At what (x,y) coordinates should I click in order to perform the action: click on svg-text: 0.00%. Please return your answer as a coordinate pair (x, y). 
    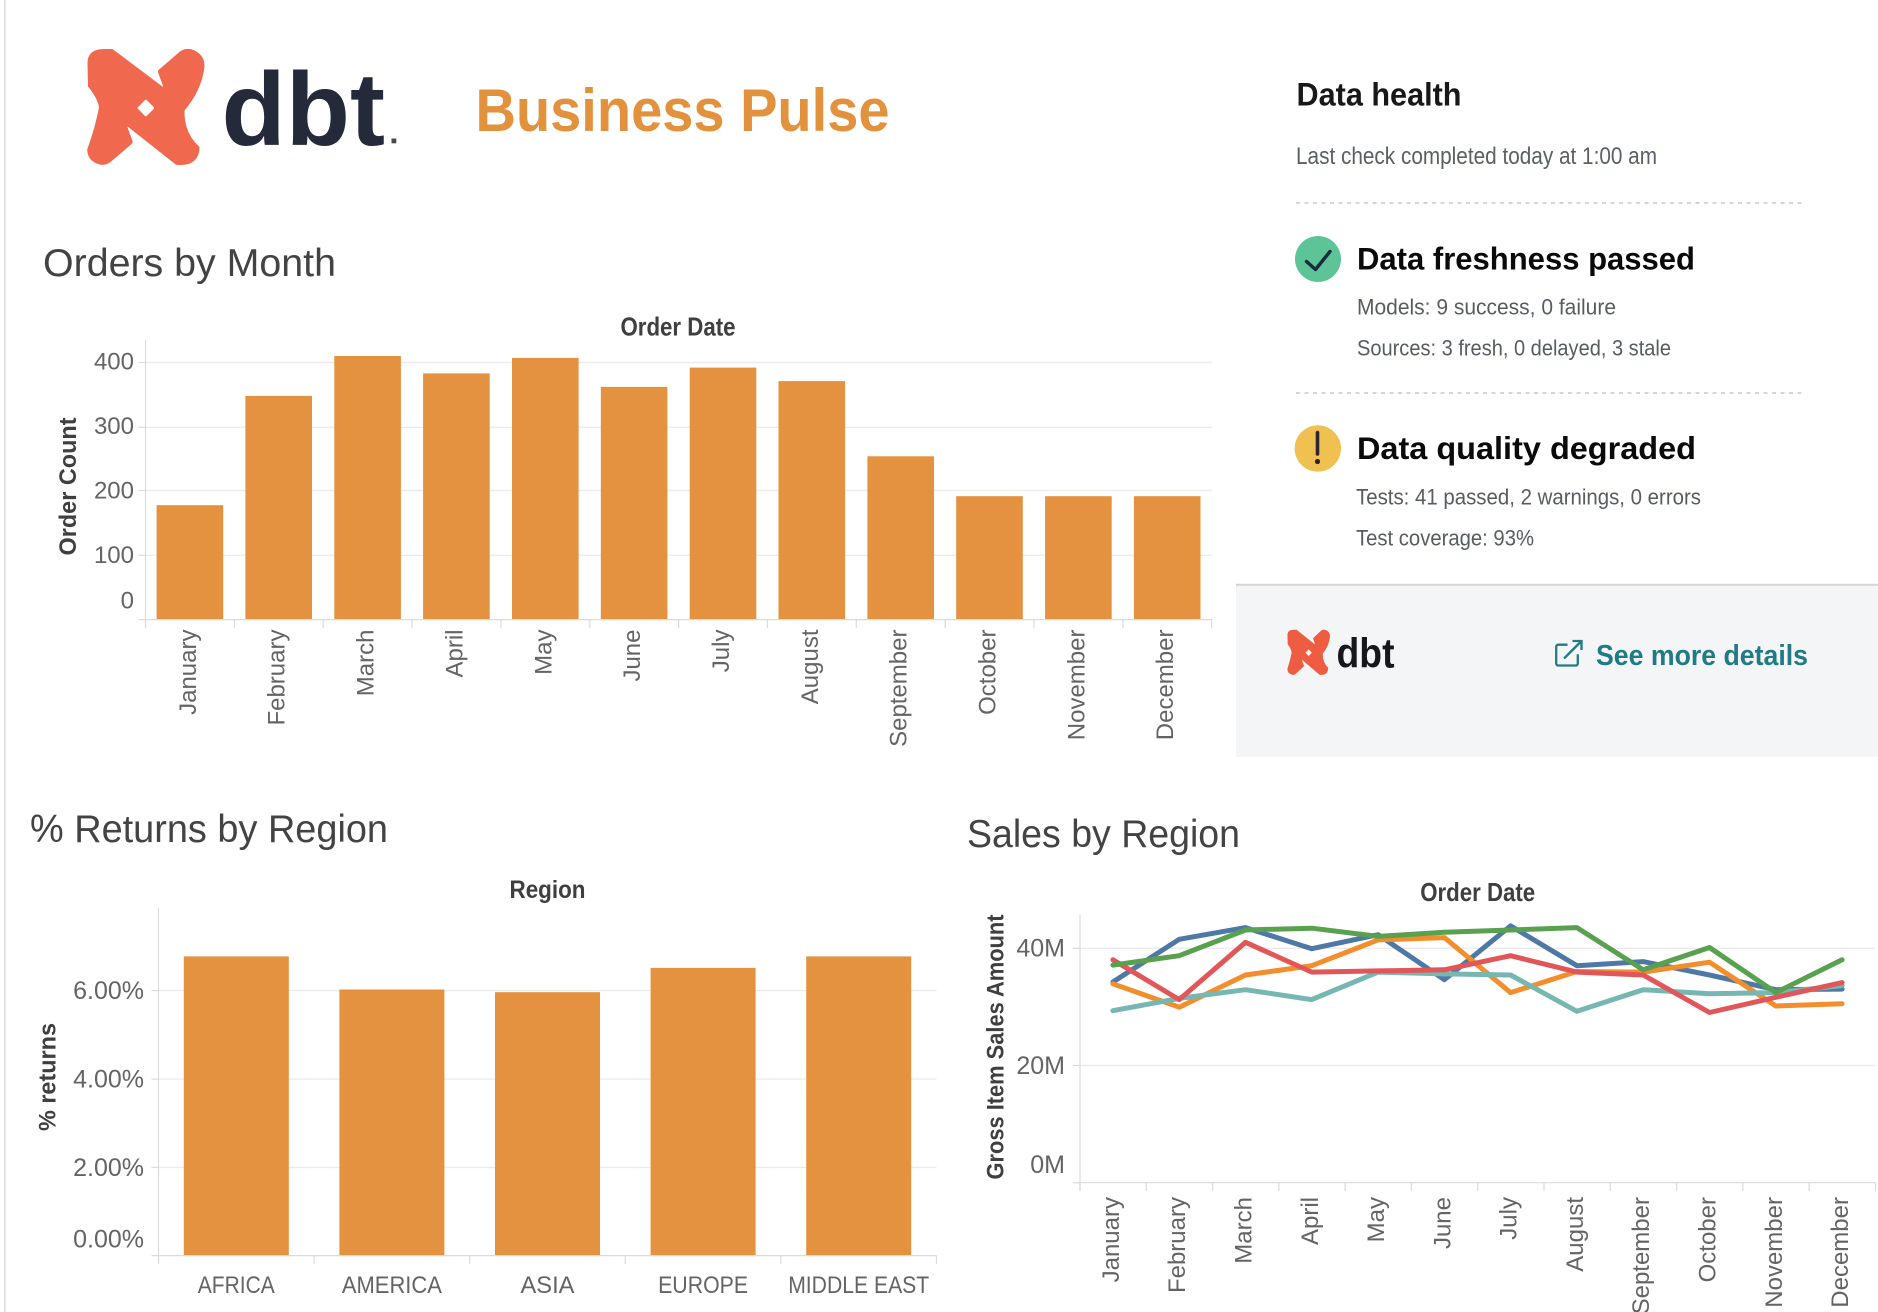
    Looking at the image, I should click on (108, 1240).